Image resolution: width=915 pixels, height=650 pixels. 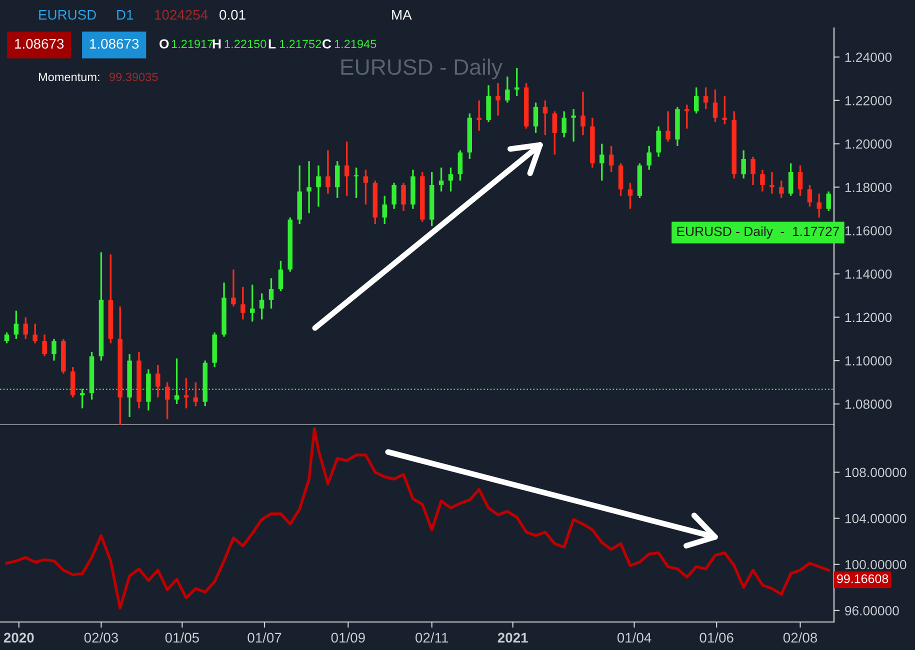 I want to click on annotation: 1.21917, so click(x=193, y=44).